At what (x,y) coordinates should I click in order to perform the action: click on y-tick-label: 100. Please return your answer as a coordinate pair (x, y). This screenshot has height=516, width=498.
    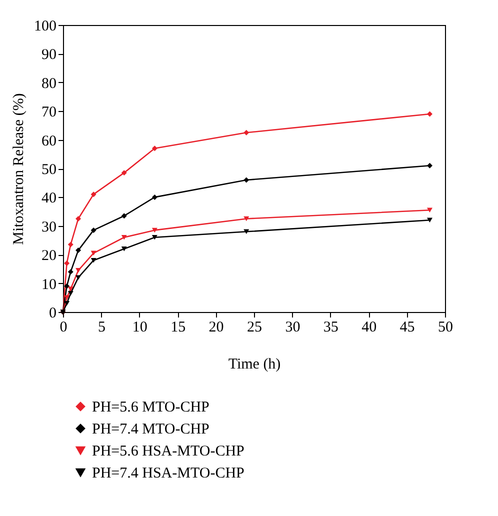
    Looking at the image, I should click on (45, 26).